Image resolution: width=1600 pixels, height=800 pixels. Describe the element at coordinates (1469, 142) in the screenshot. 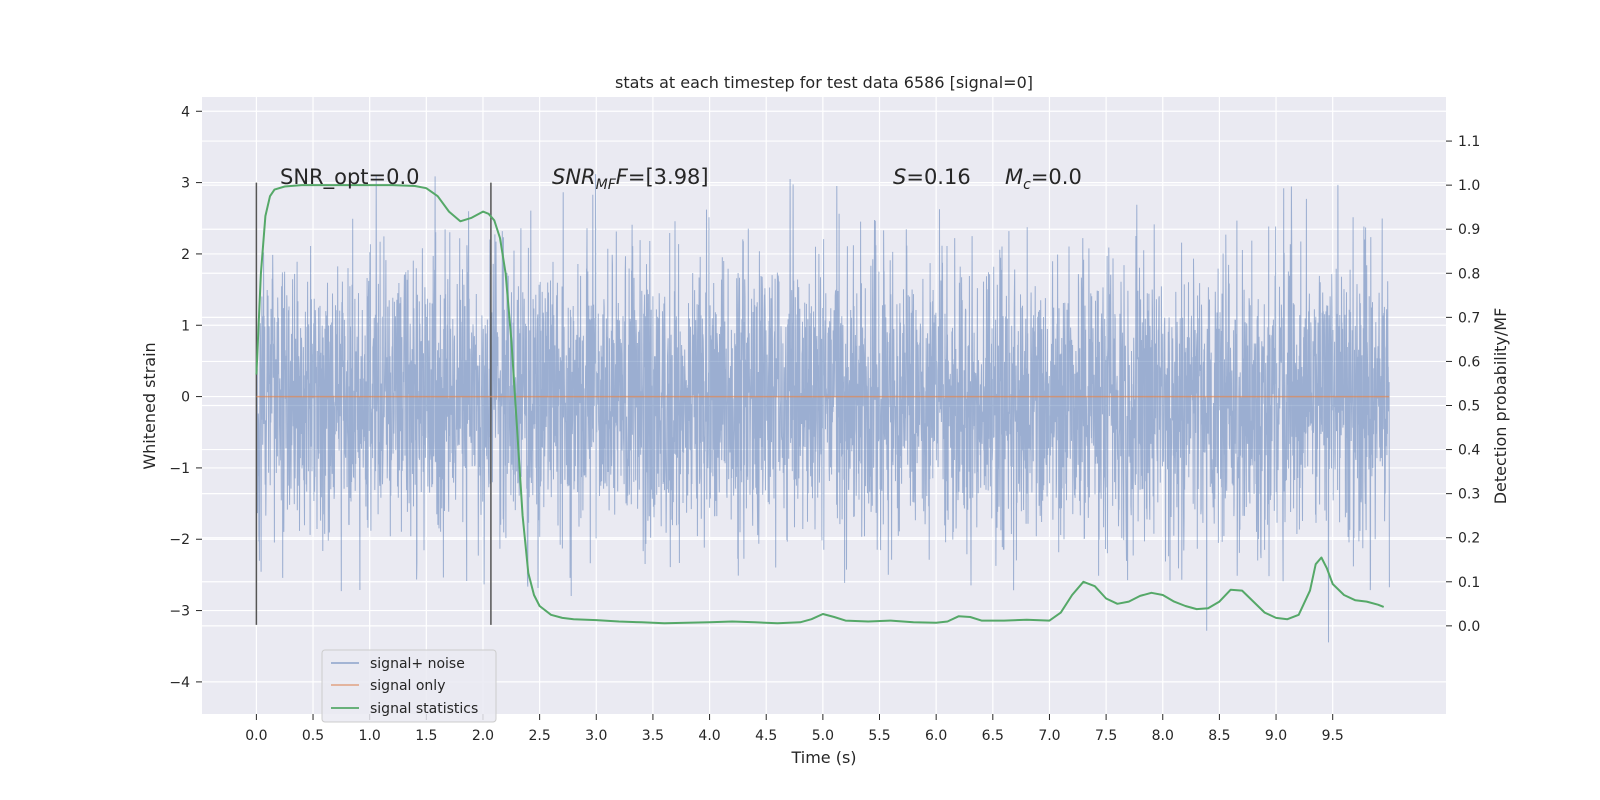

I see `y2-tick-label: 1.1` at that location.